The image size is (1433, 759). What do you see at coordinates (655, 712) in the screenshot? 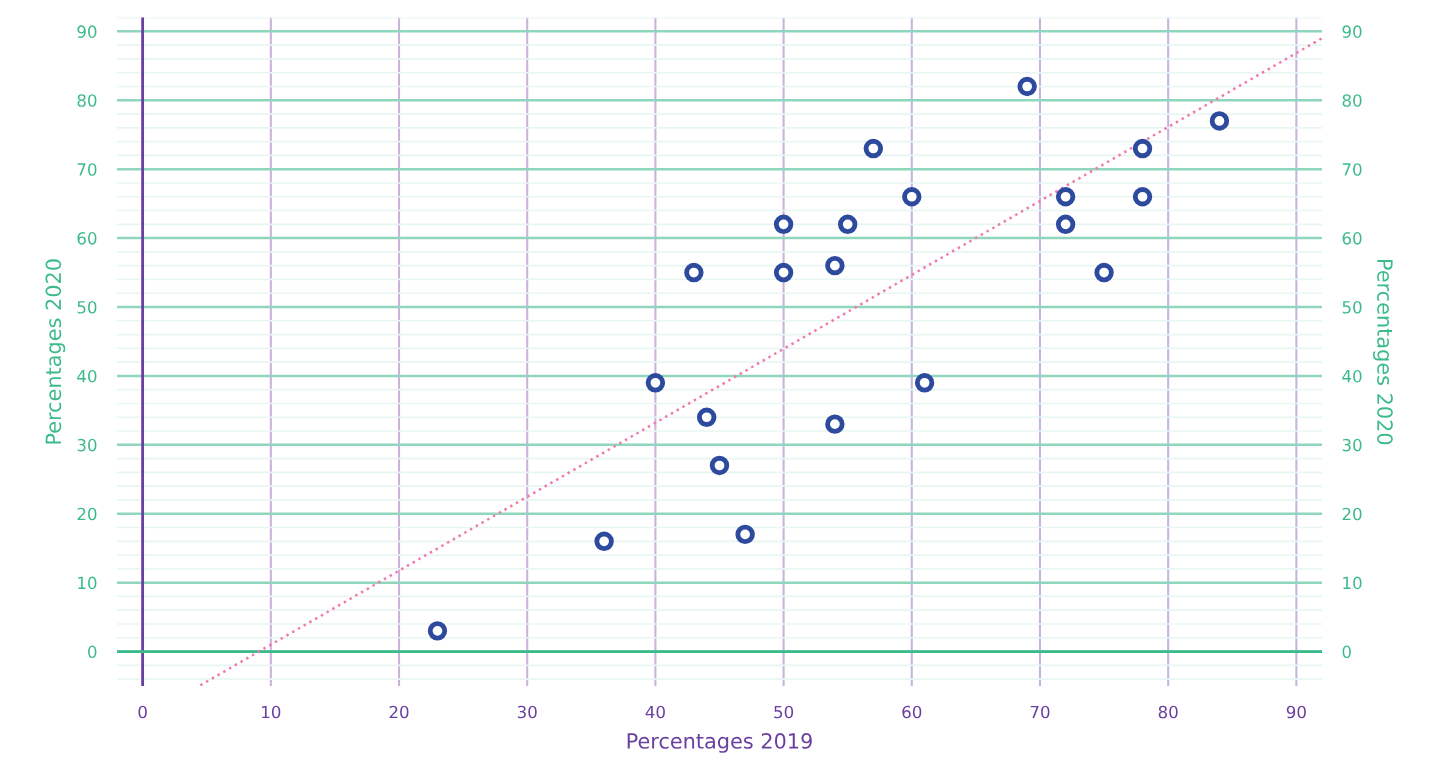
I see `x-tick-label: 40` at bounding box center [655, 712].